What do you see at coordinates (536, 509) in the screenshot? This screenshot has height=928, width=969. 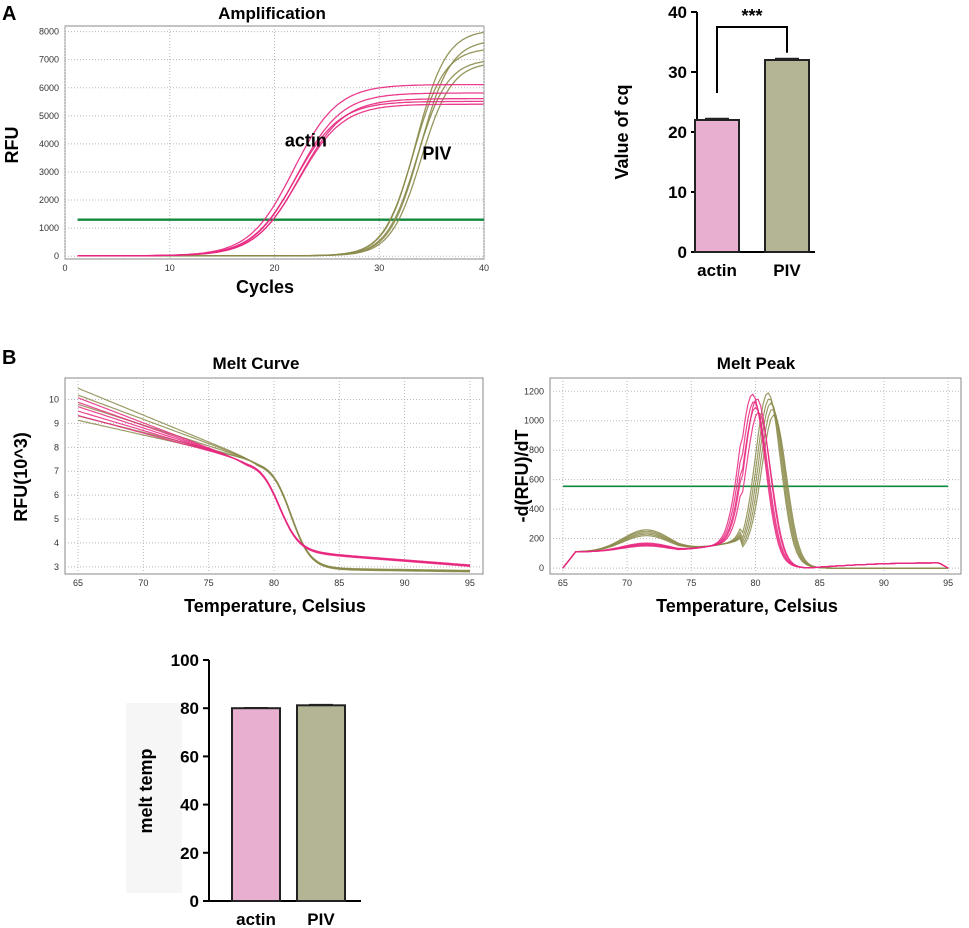 I see `melt-peak-ytick: 400` at bounding box center [536, 509].